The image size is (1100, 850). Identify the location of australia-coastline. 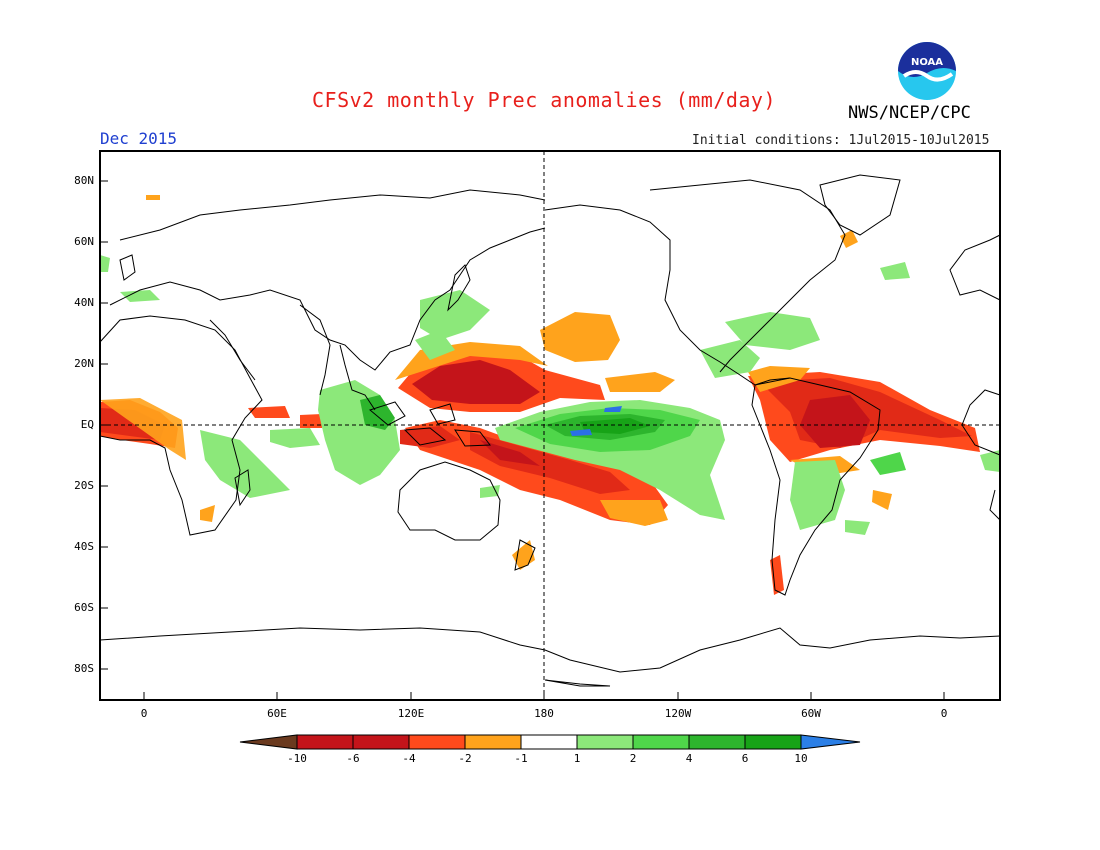
(449, 501).